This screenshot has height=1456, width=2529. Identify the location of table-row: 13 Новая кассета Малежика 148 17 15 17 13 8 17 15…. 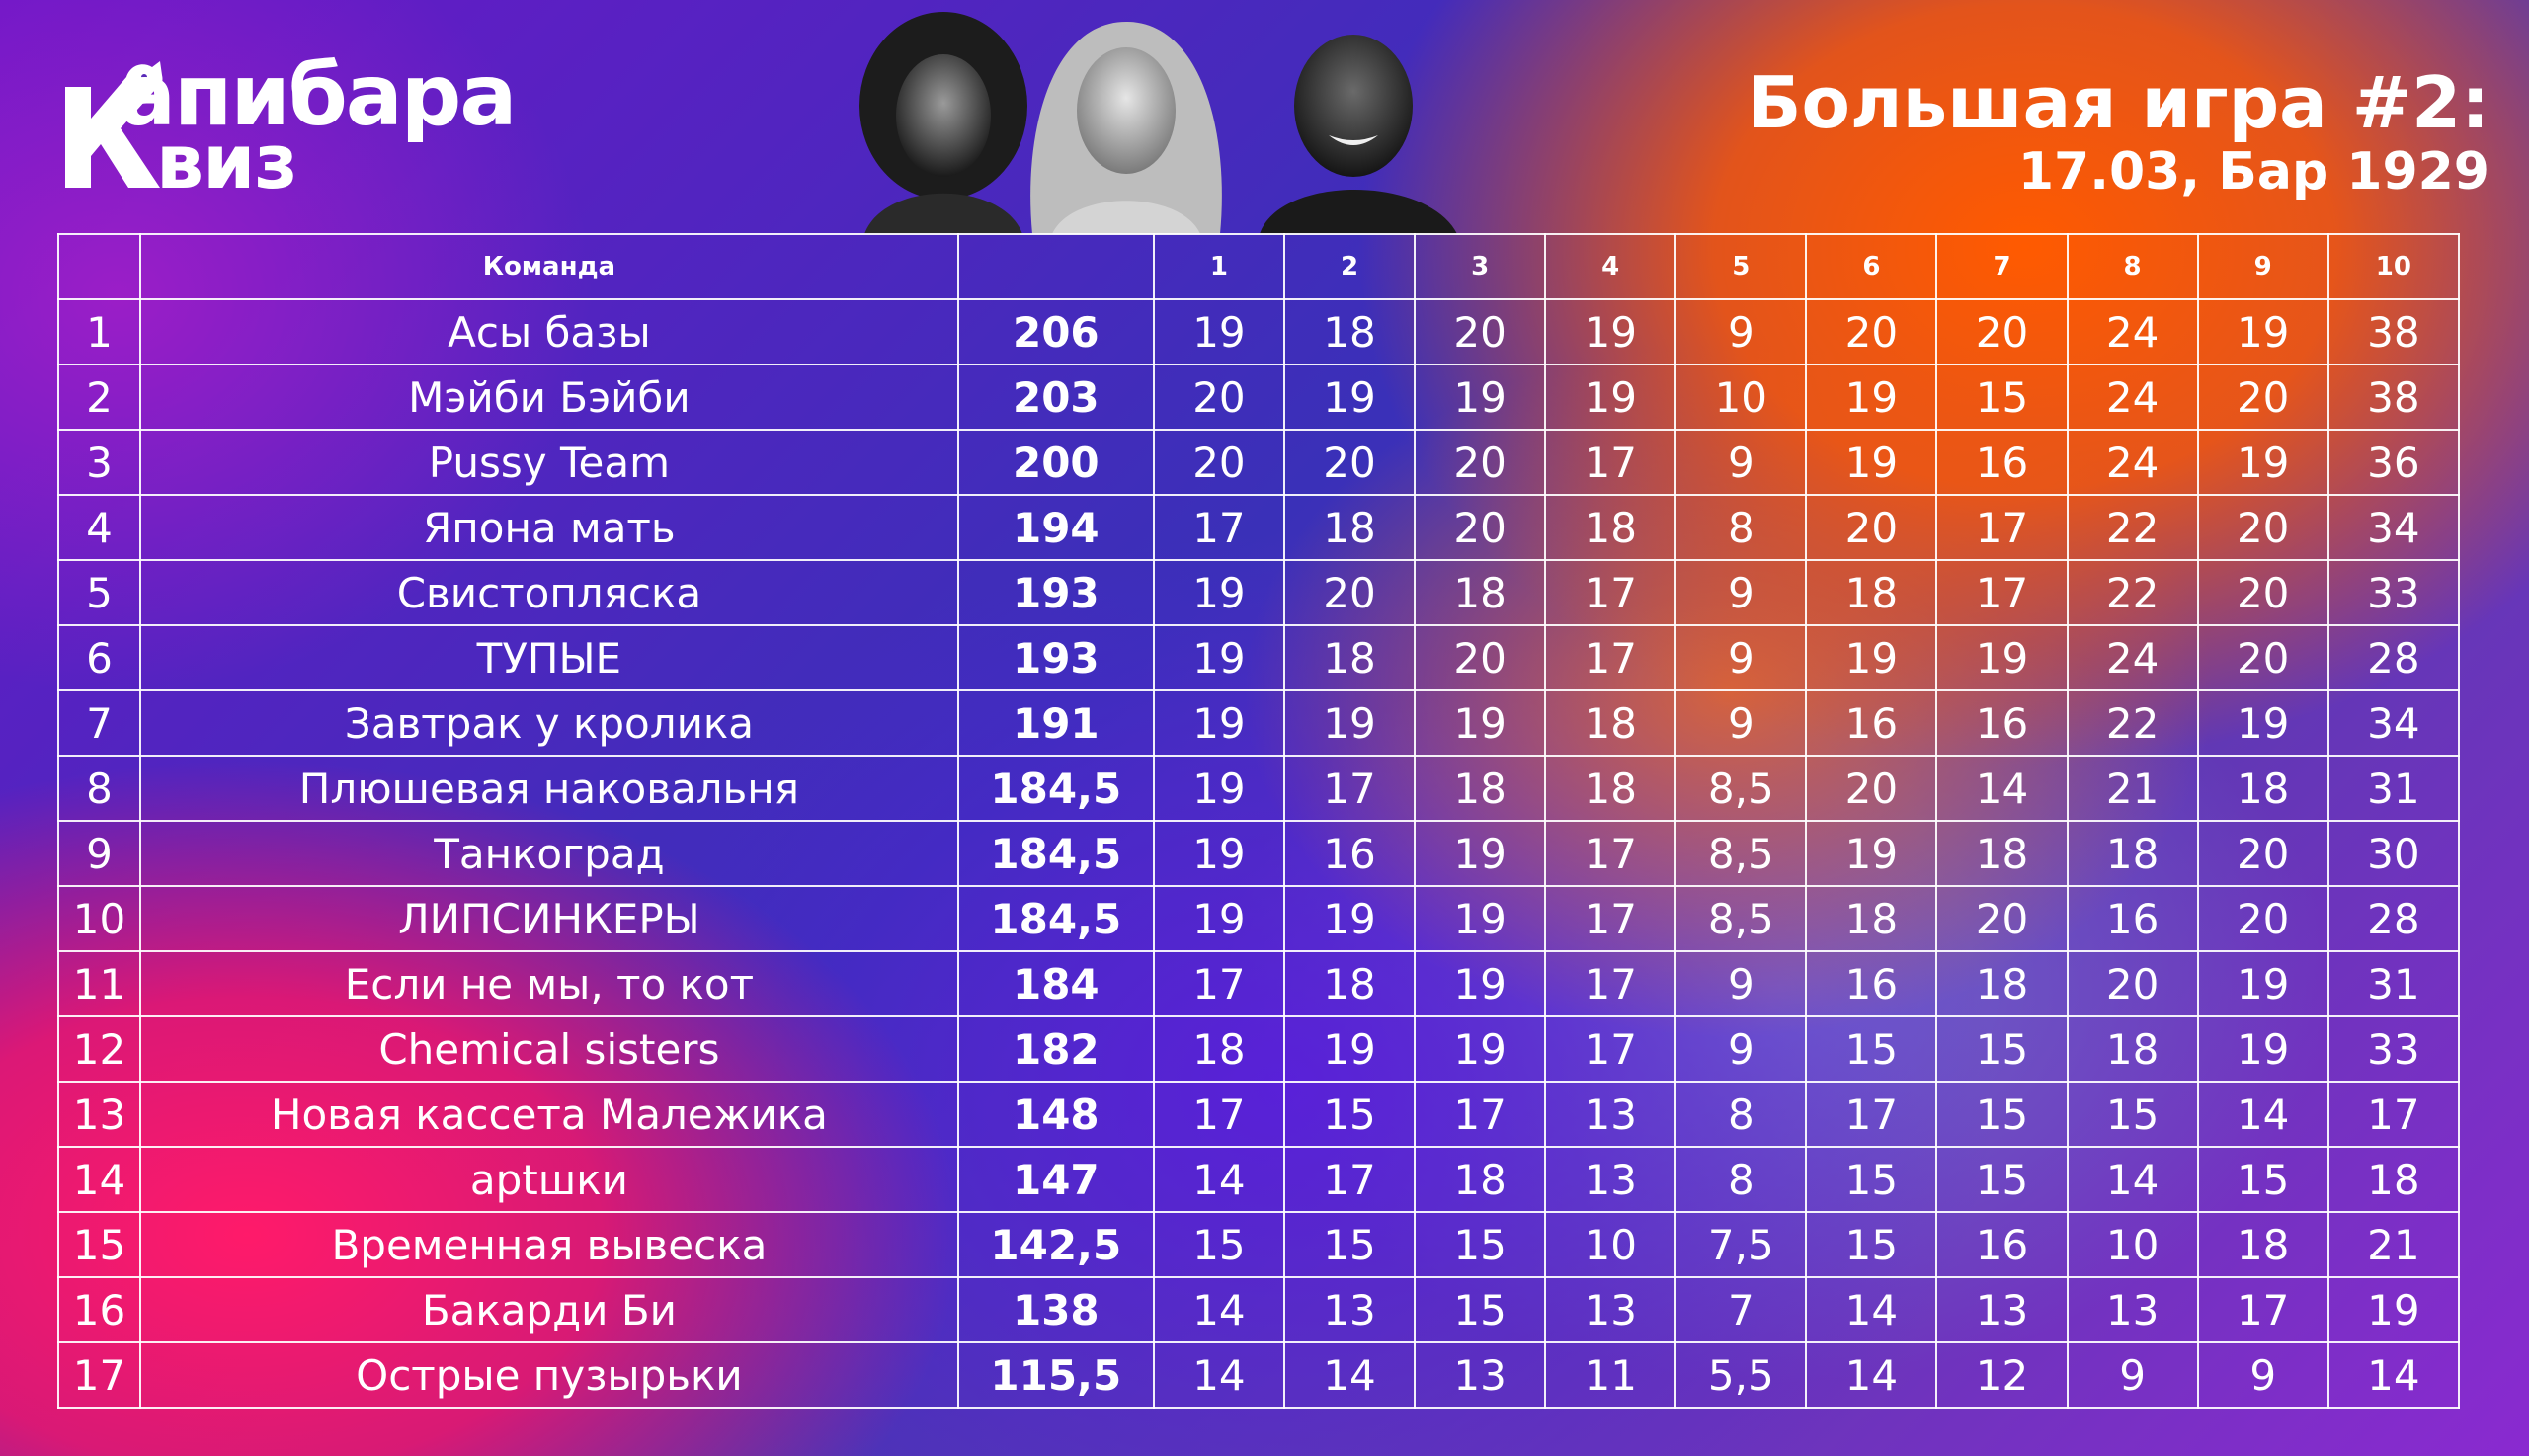
(1258, 1114).